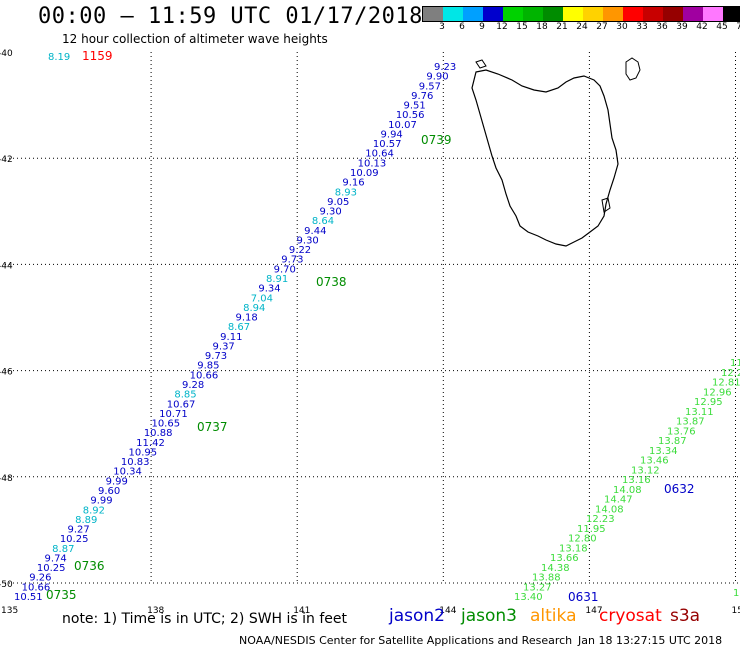 The width and height of the screenshot is (740, 650). Describe the element at coordinates (606, 205) in the screenshot. I see `maria-island-coastline` at that location.